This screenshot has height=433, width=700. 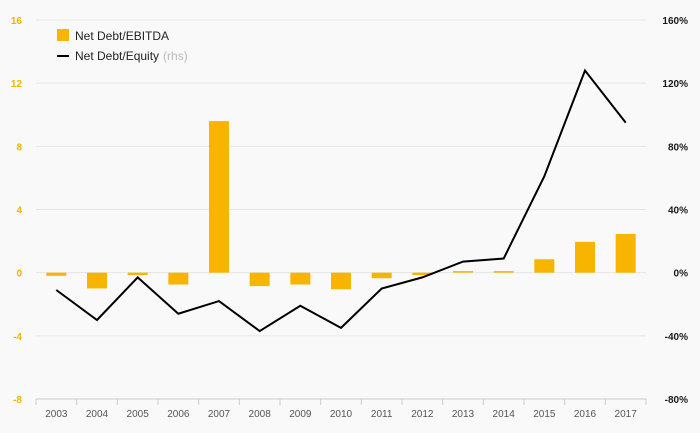 What do you see at coordinates (463, 414) in the screenshot?
I see `x-tick-label: 2013` at bounding box center [463, 414].